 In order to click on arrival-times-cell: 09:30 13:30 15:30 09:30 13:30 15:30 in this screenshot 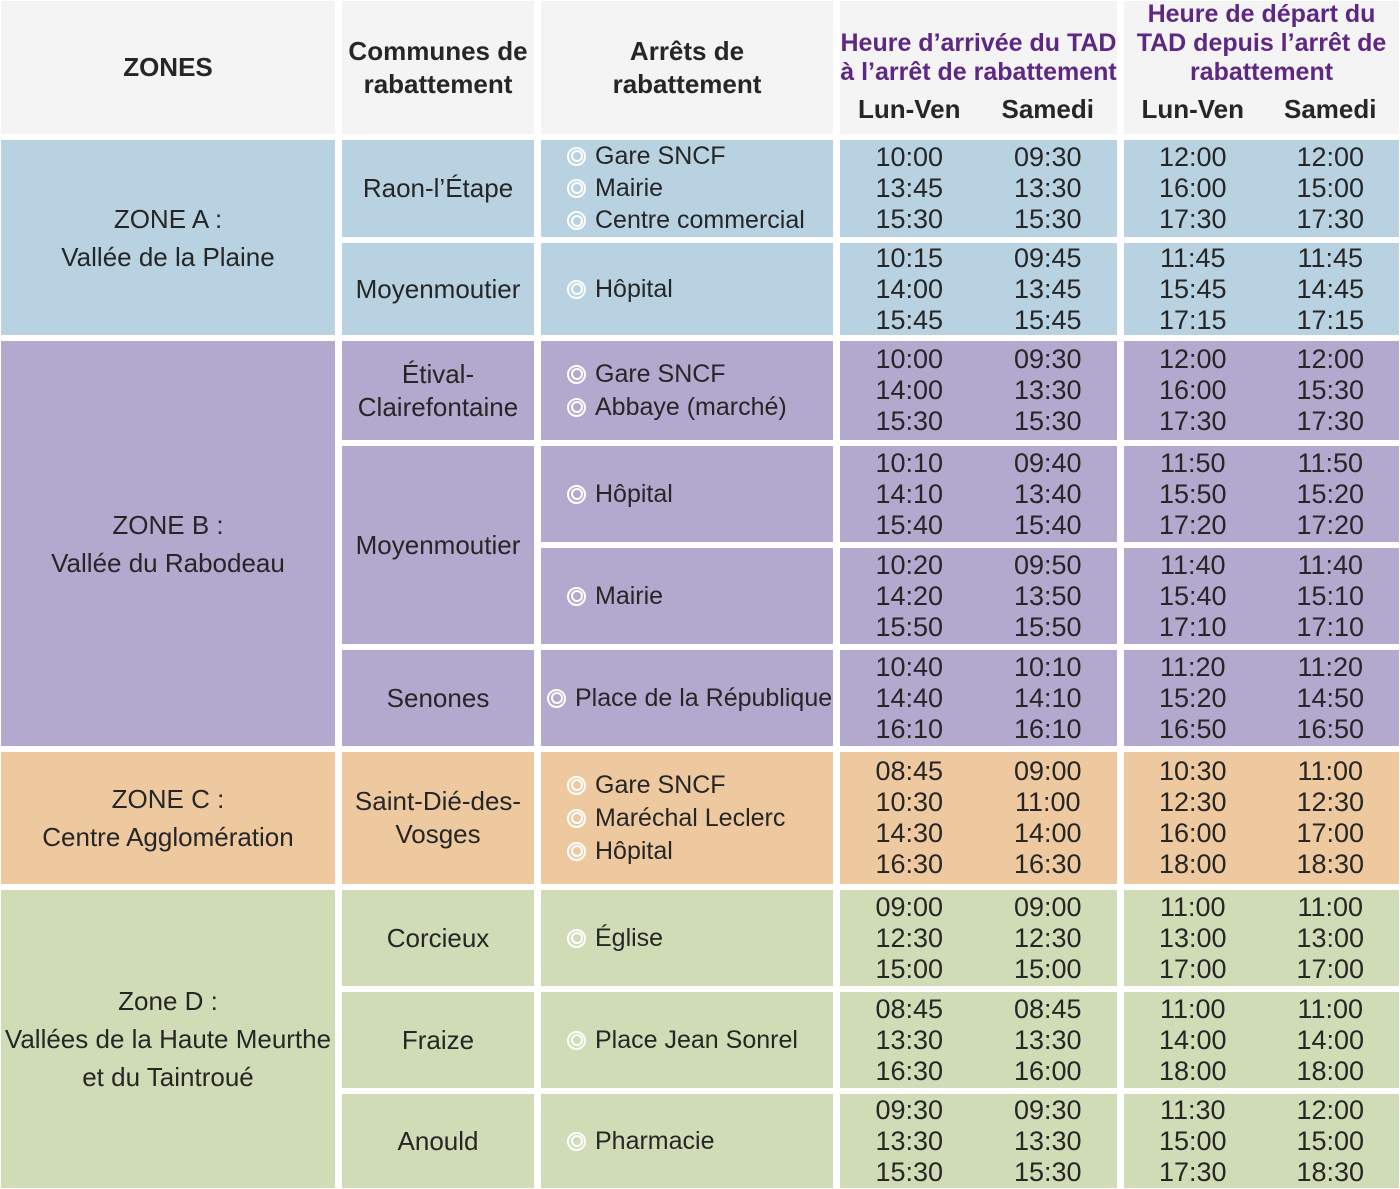, I will do `click(978, 1141)`.